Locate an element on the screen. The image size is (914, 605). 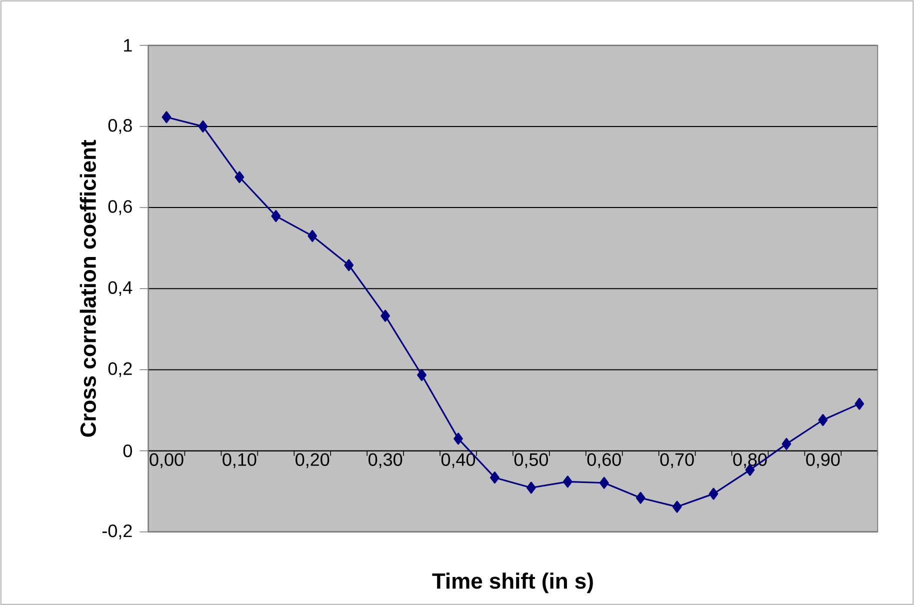
x-tick-label: 0,30 is located at coordinates (385, 460).